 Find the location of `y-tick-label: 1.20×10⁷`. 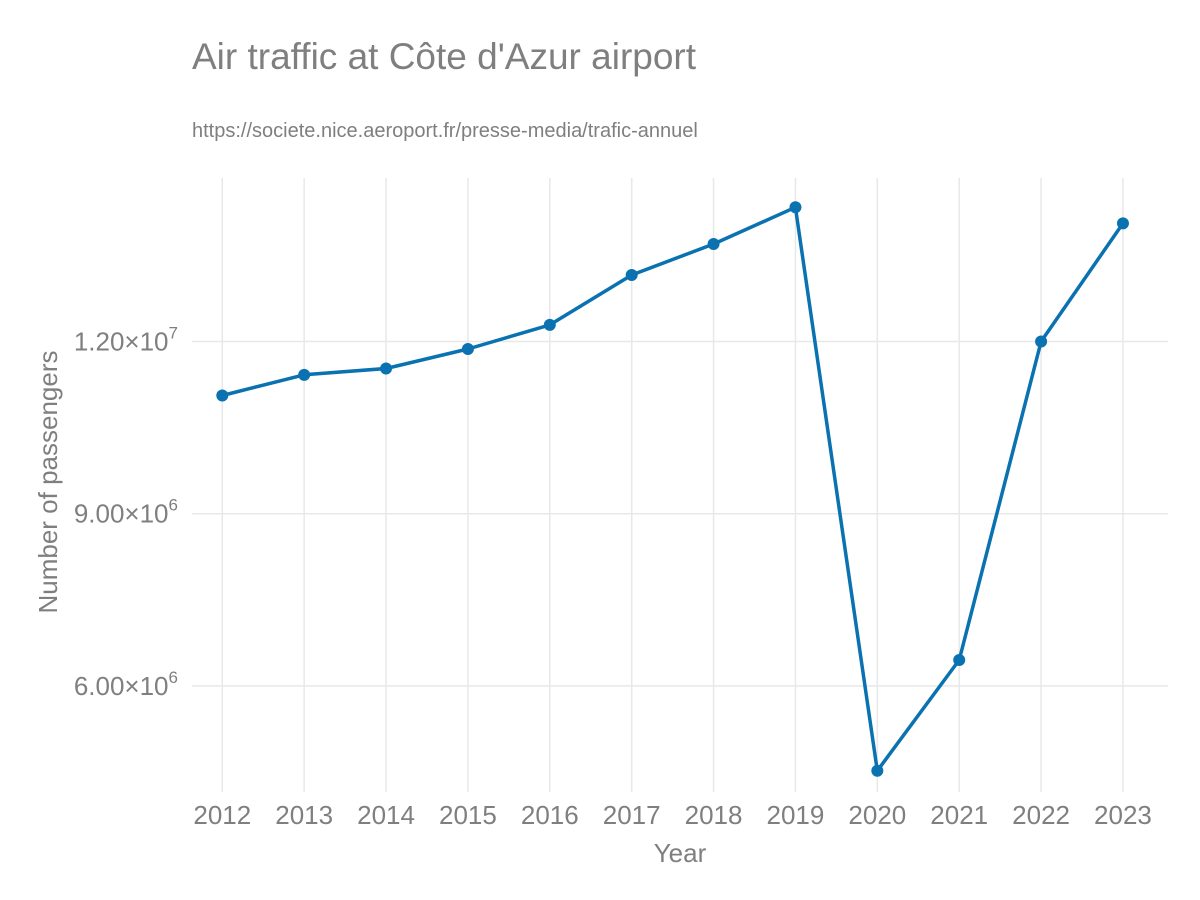

y-tick-label: 1.20×10⁷ is located at coordinates (126, 340).